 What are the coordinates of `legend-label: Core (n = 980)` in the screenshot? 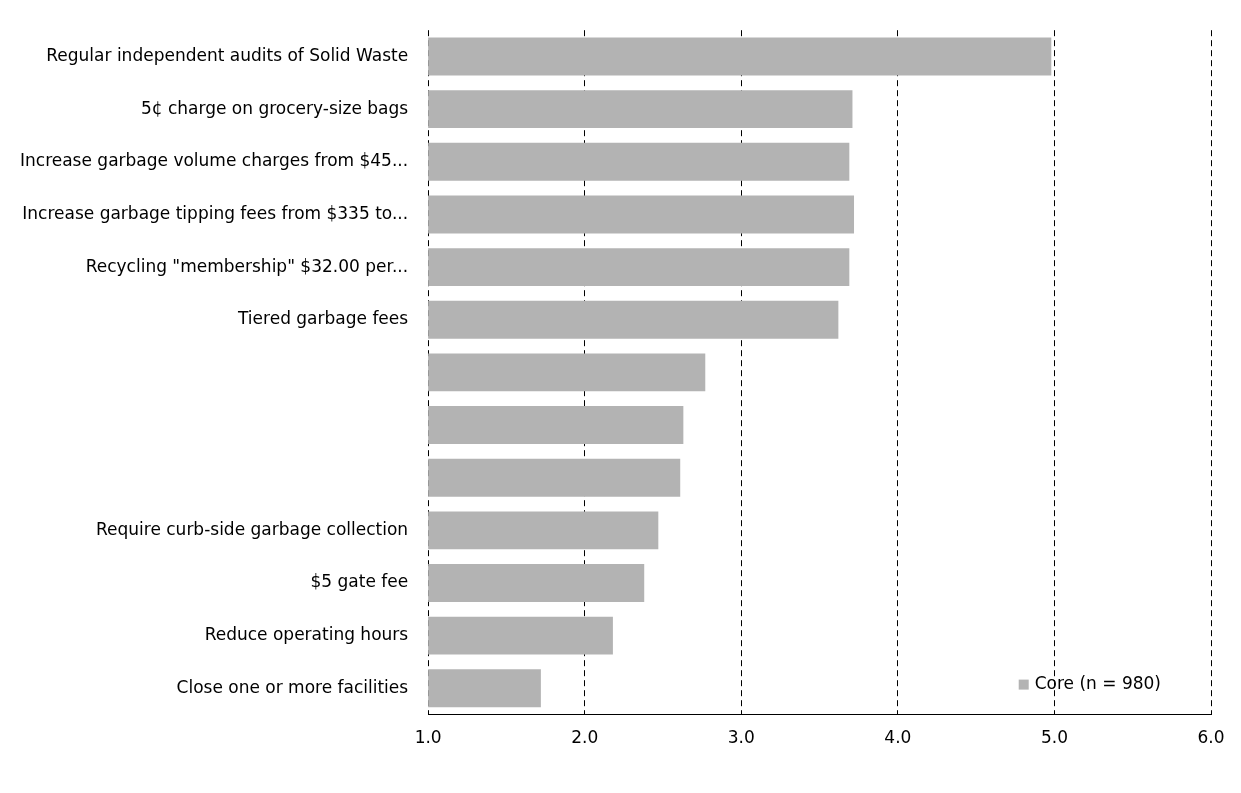 It's located at (1098, 683).